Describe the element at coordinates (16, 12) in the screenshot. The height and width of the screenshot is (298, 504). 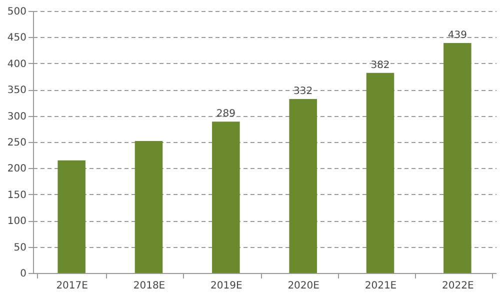
I see `y-tick-label: 500` at that location.